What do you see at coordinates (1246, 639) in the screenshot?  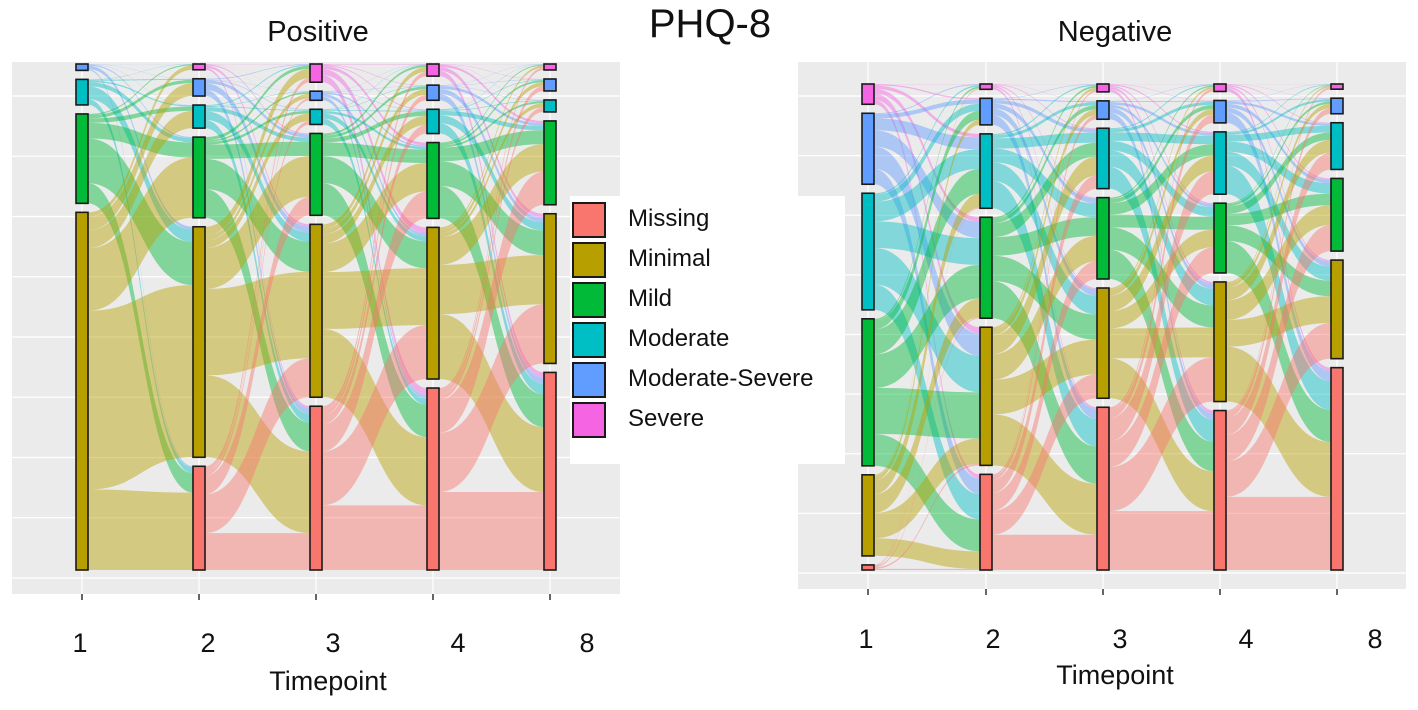 I see `x-tick-label: 4` at bounding box center [1246, 639].